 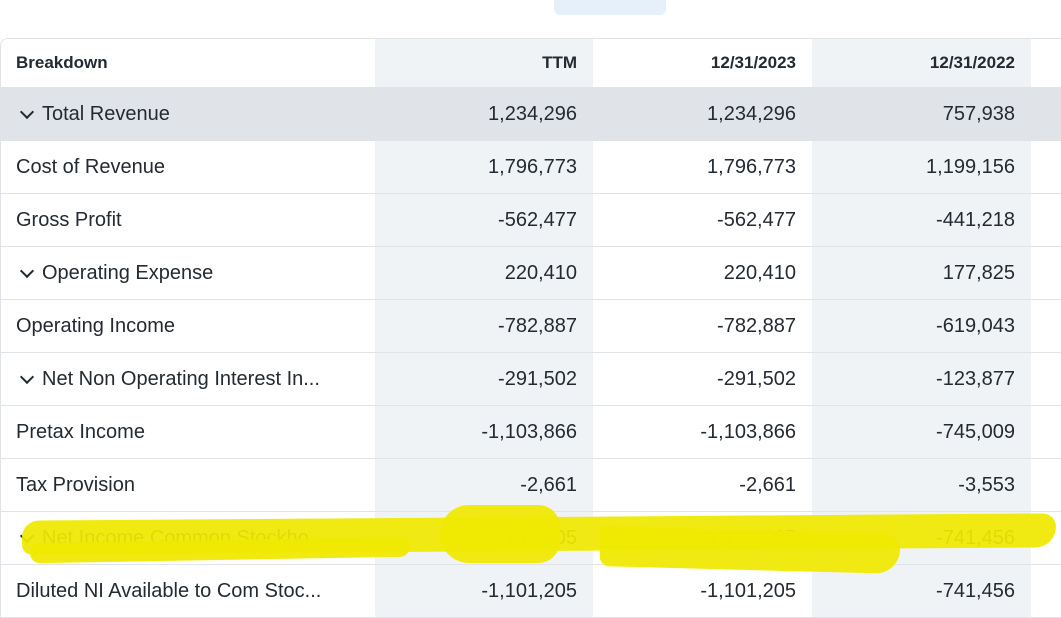 What do you see at coordinates (484, 326) in the screenshot?
I see `value-cell-ttm: -782,887` at bounding box center [484, 326].